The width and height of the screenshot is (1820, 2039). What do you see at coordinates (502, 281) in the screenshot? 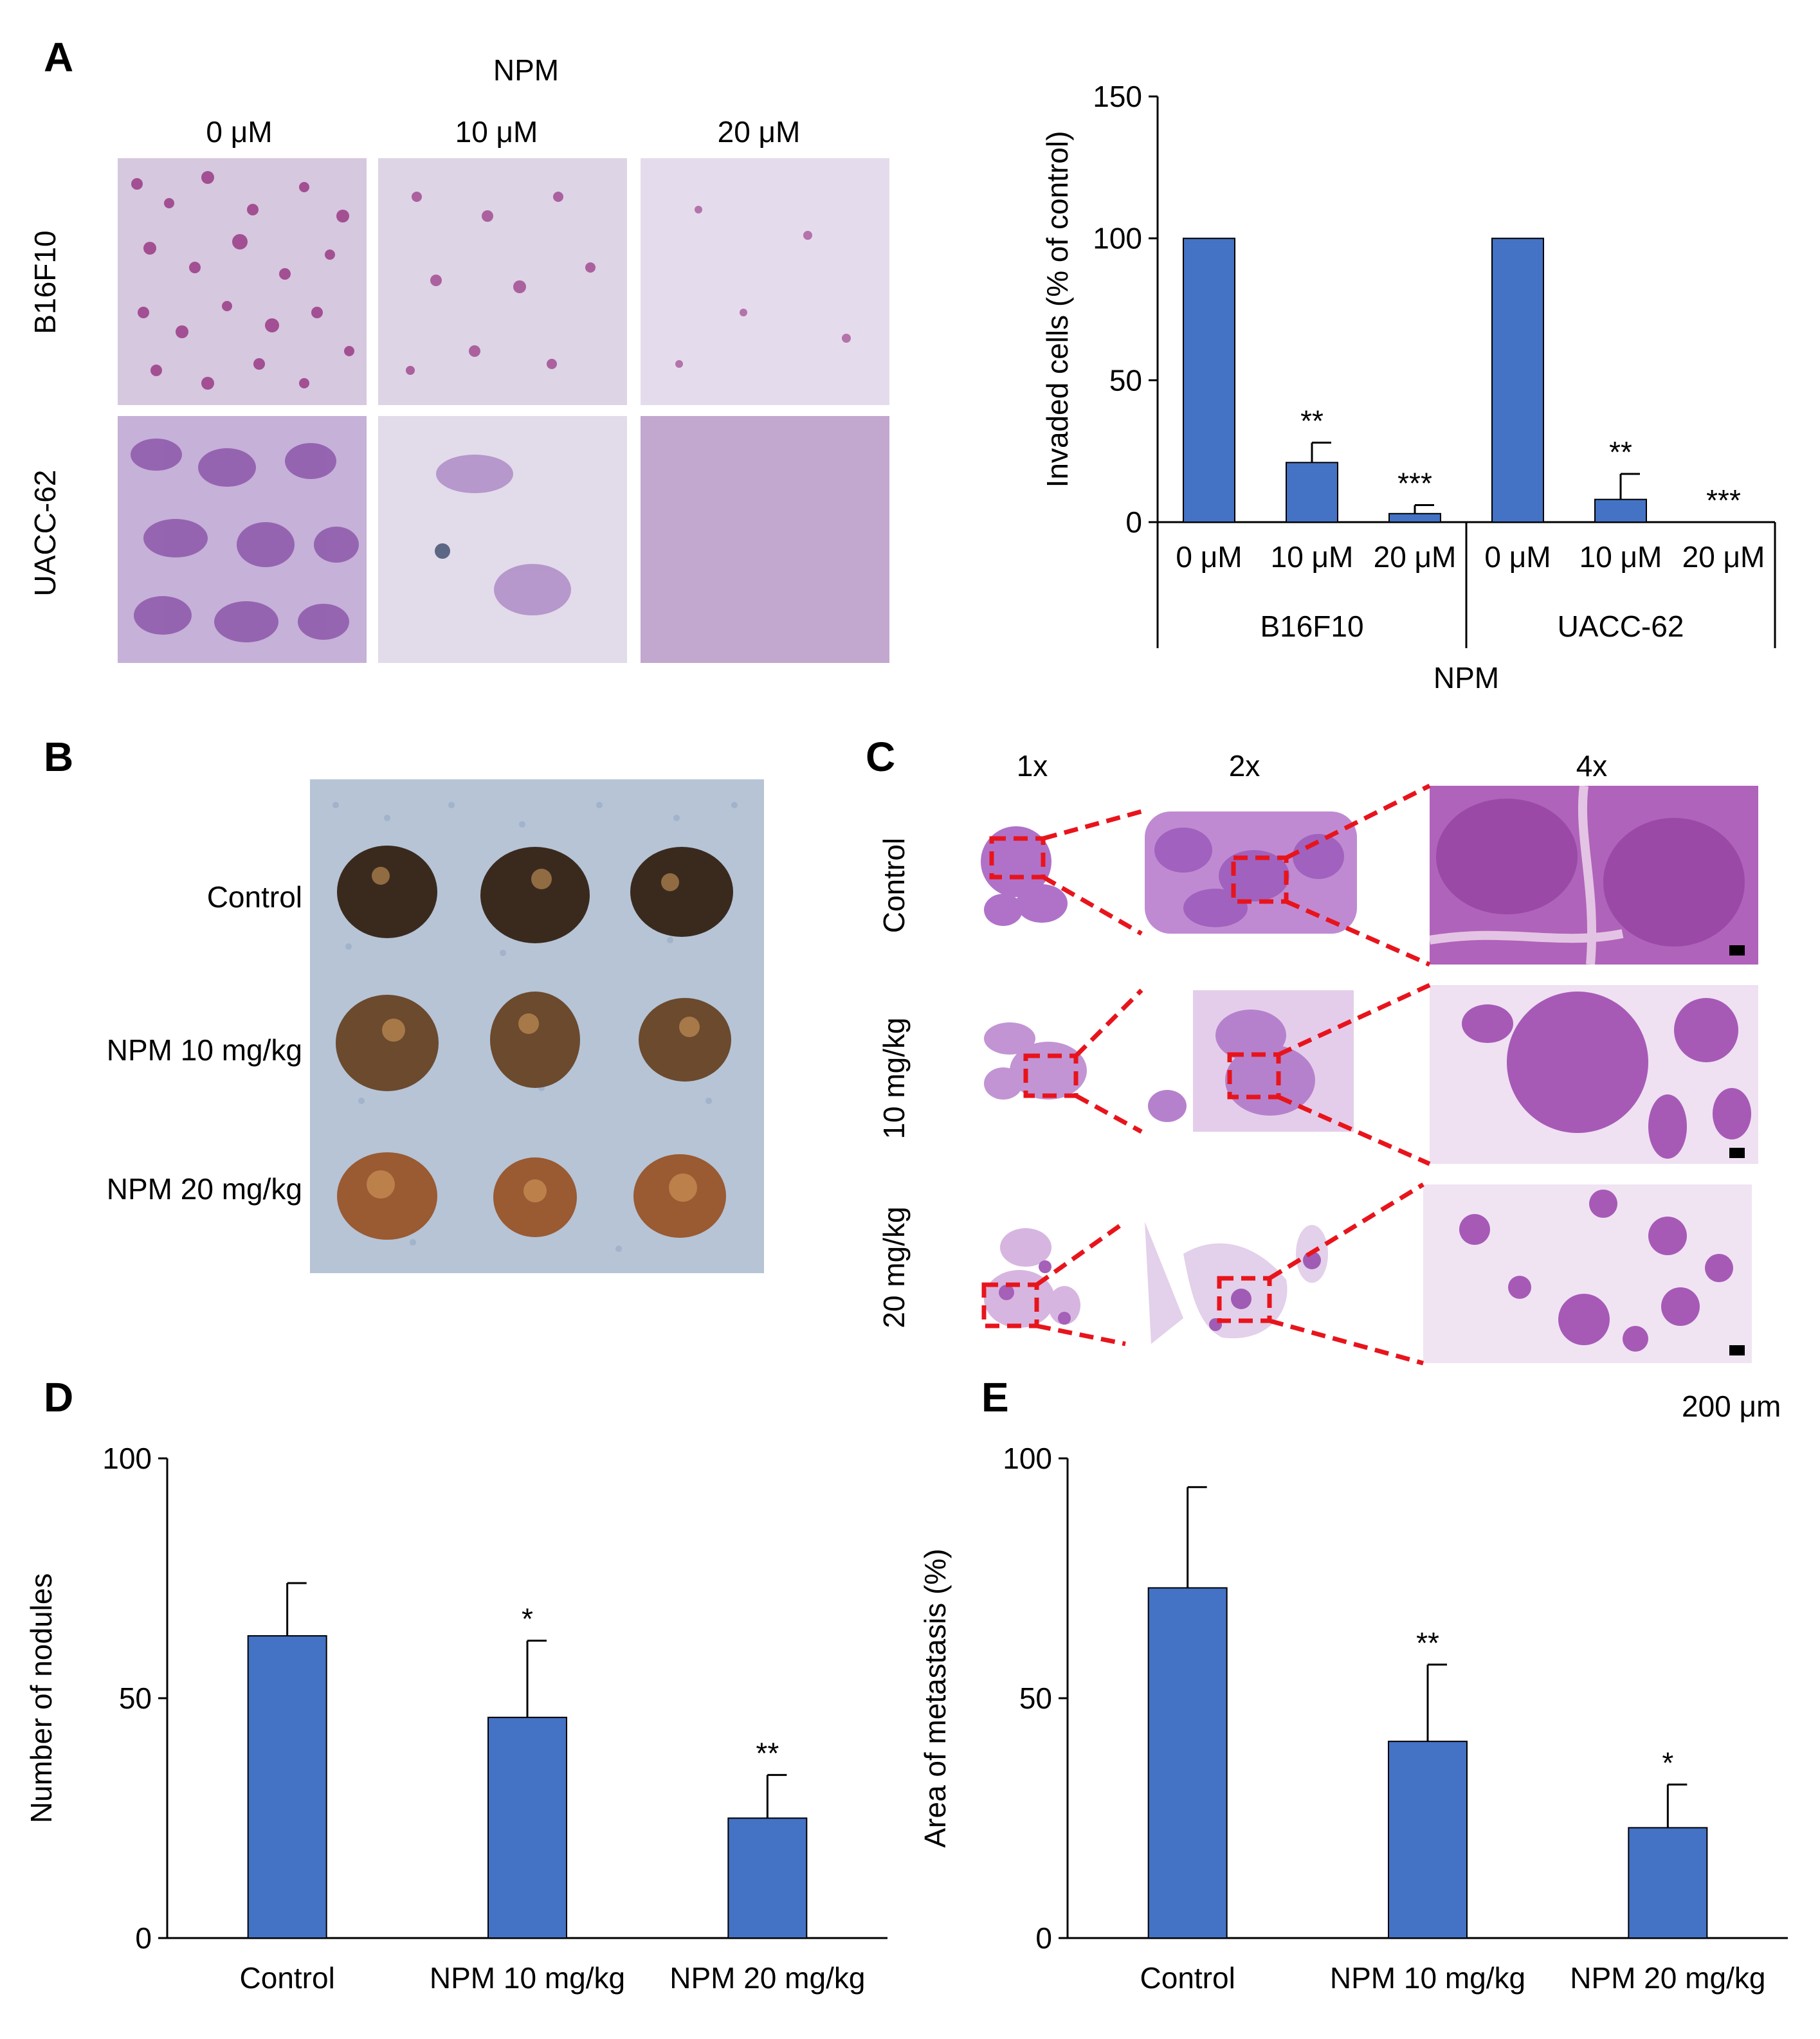
I see `micrograph-b16f10-10um` at bounding box center [502, 281].